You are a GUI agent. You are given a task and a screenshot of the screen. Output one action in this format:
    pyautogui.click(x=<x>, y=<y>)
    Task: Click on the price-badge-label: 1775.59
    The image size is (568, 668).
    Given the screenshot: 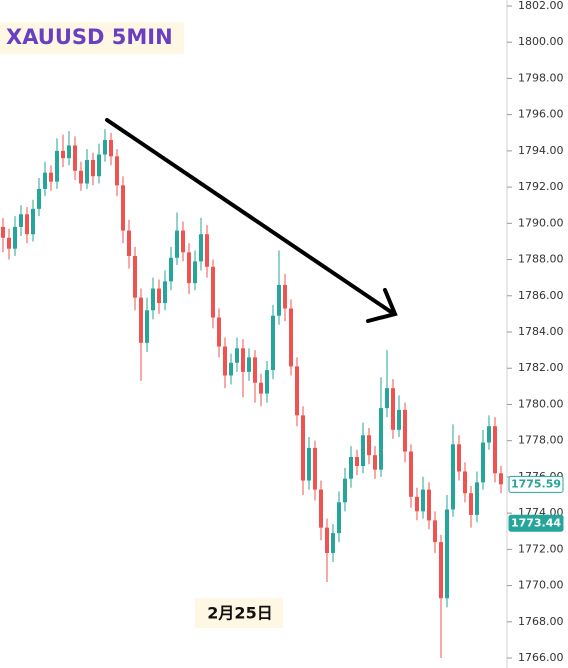 What is the action you would take?
    pyautogui.click(x=536, y=483)
    